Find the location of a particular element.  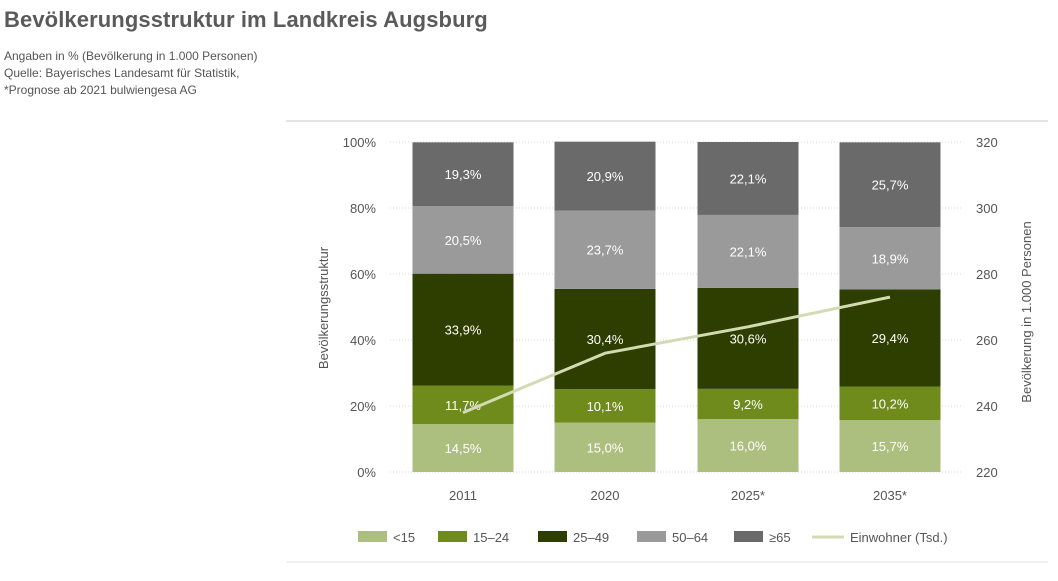

bar-value-label: 25,7% is located at coordinates (890, 185).